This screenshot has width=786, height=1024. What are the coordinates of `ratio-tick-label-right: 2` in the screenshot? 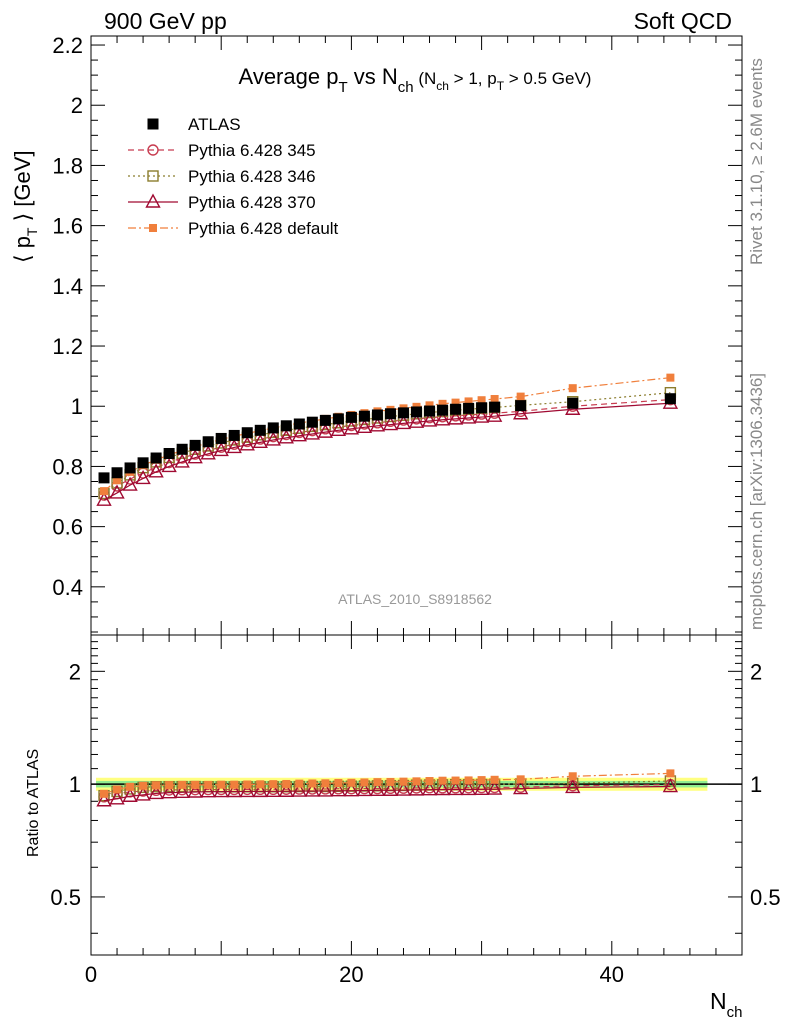 It's located at (756, 671).